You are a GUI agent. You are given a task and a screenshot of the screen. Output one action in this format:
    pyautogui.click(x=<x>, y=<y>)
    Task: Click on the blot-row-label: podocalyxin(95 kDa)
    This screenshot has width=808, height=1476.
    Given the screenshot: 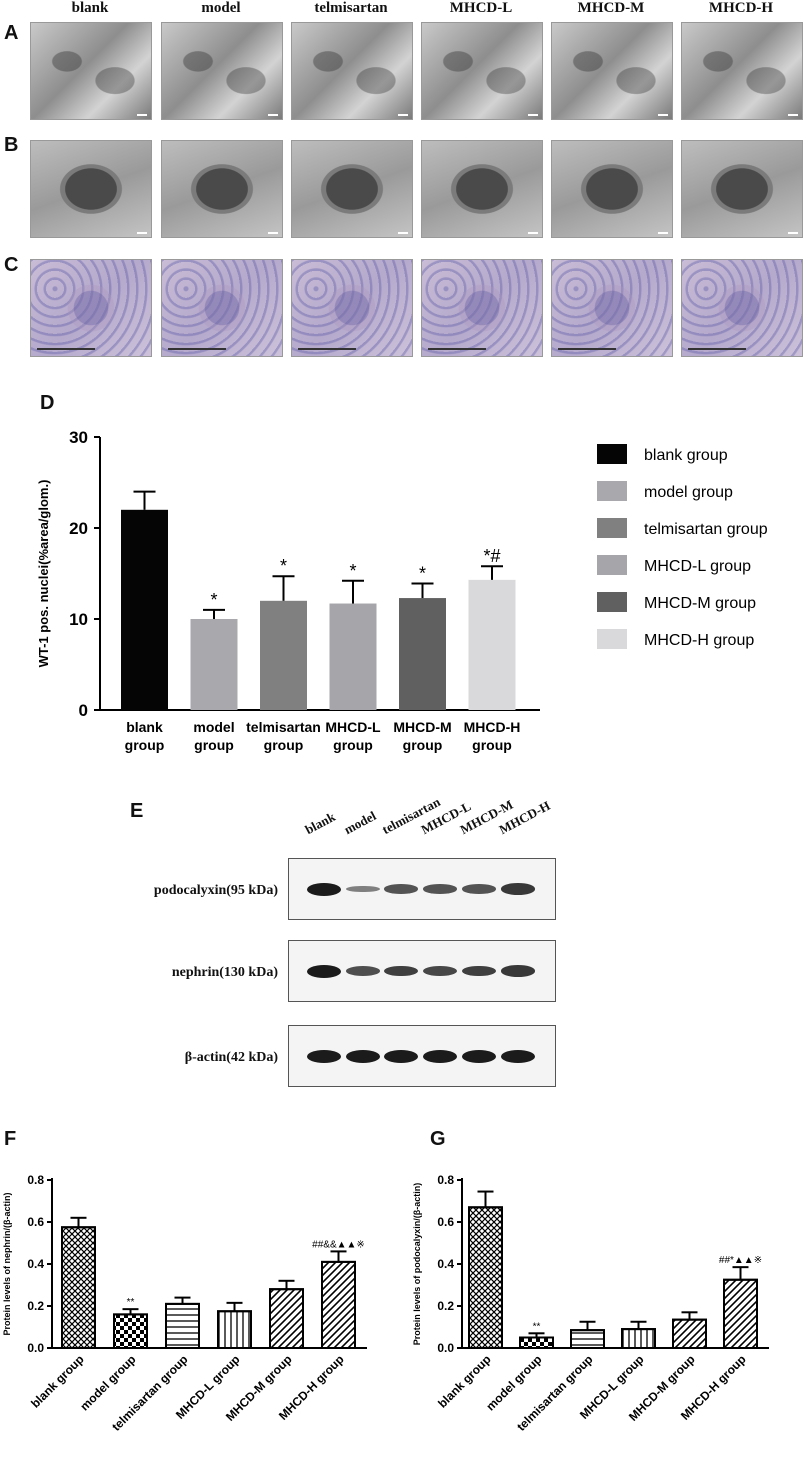 What is the action you would take?
    pyautogui.click(x=215, y=890)
    